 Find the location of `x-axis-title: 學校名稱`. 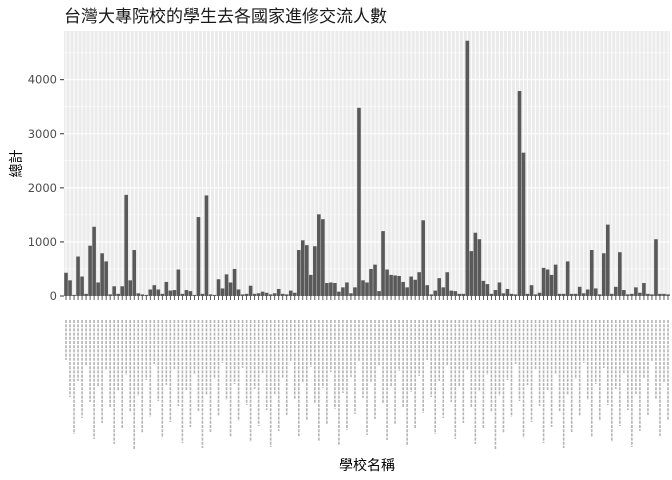

x-axis-title: 學校名稱 is located at coordinates (367, 465).